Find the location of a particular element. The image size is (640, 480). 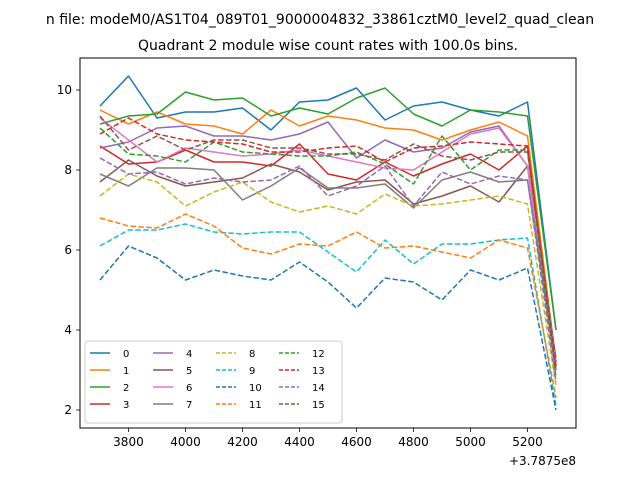

legend-label-10: 10 is located at coordinates (255, 388).